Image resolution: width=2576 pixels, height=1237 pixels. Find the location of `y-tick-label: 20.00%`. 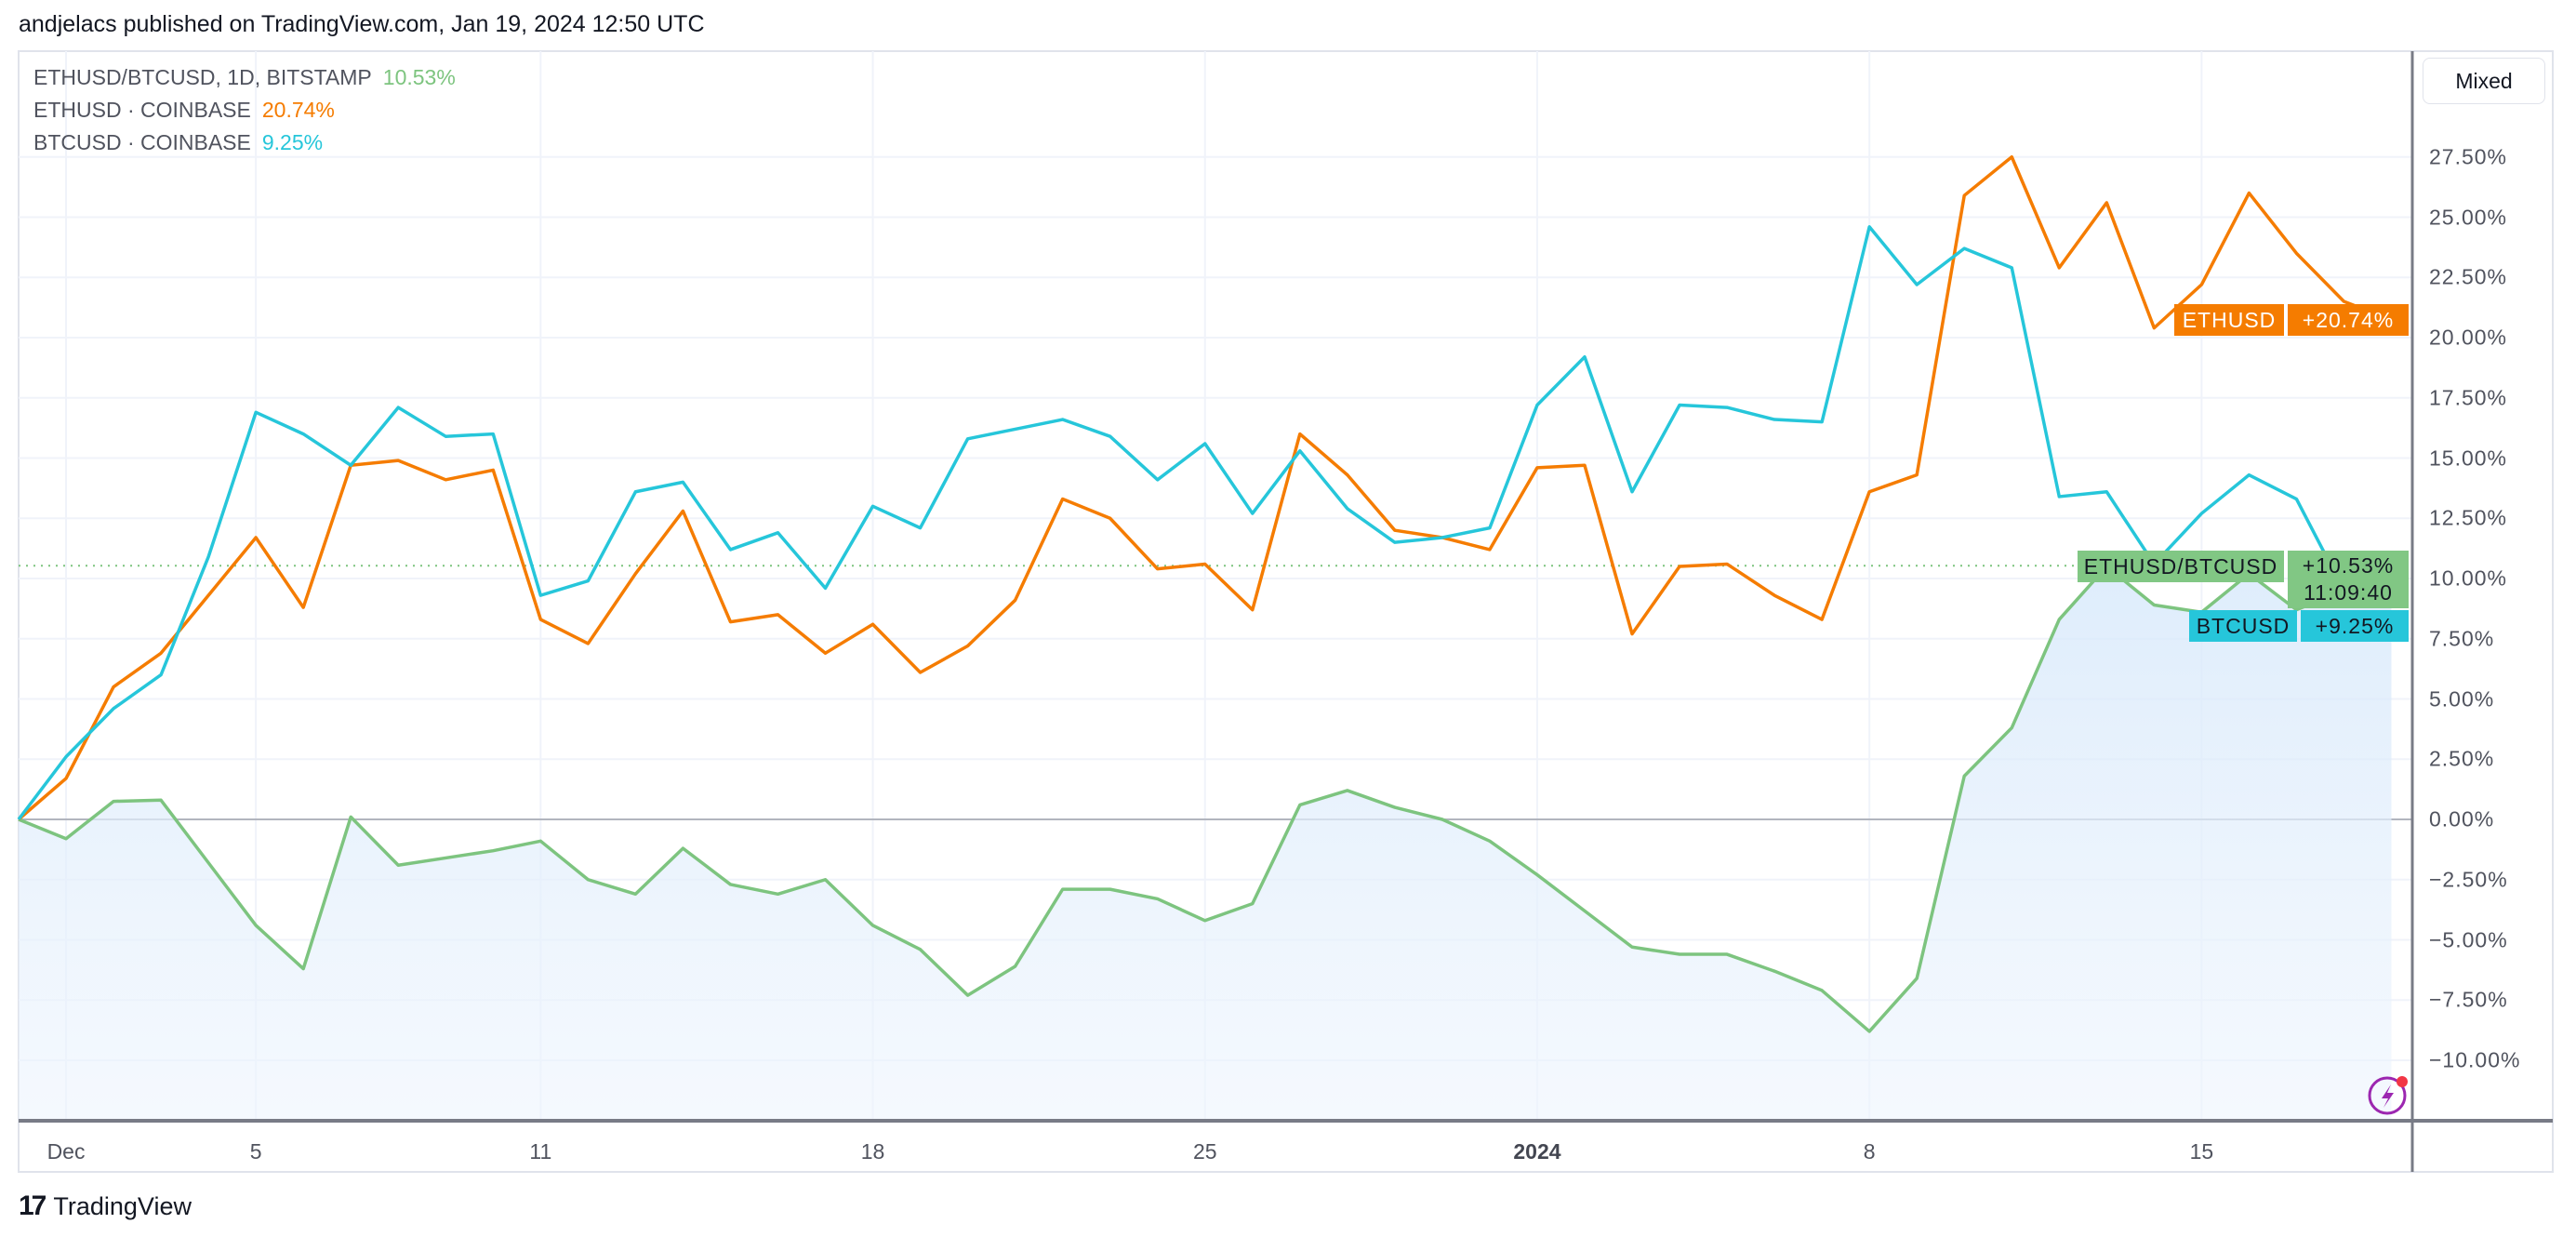

y-tick-label: 20.00% is located at coordinates (2468, 338).